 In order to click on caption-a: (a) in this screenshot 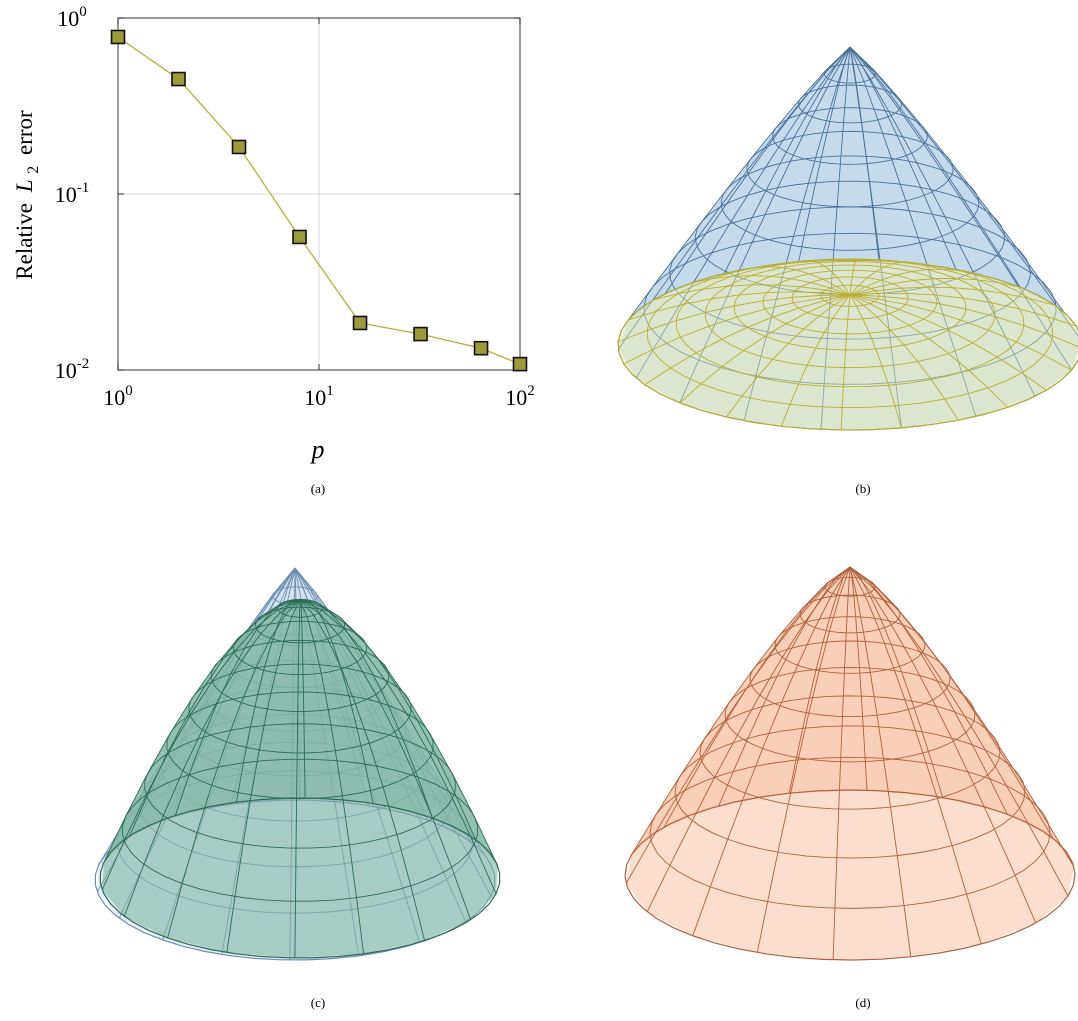, I will do `click(318, 488)`.